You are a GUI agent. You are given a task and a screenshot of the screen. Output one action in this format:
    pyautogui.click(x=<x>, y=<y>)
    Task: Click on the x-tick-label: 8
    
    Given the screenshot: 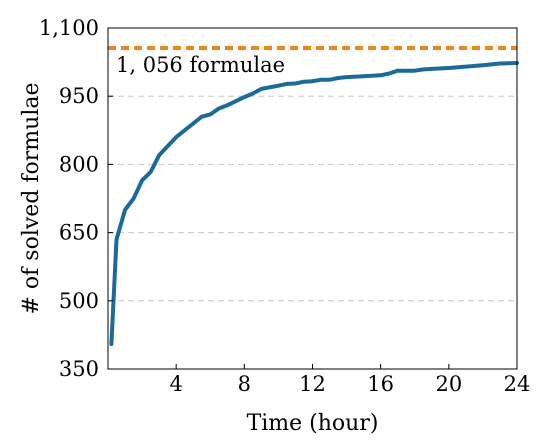 What is the action you would take?
    pyautogui.click(x=244, y=384)
    